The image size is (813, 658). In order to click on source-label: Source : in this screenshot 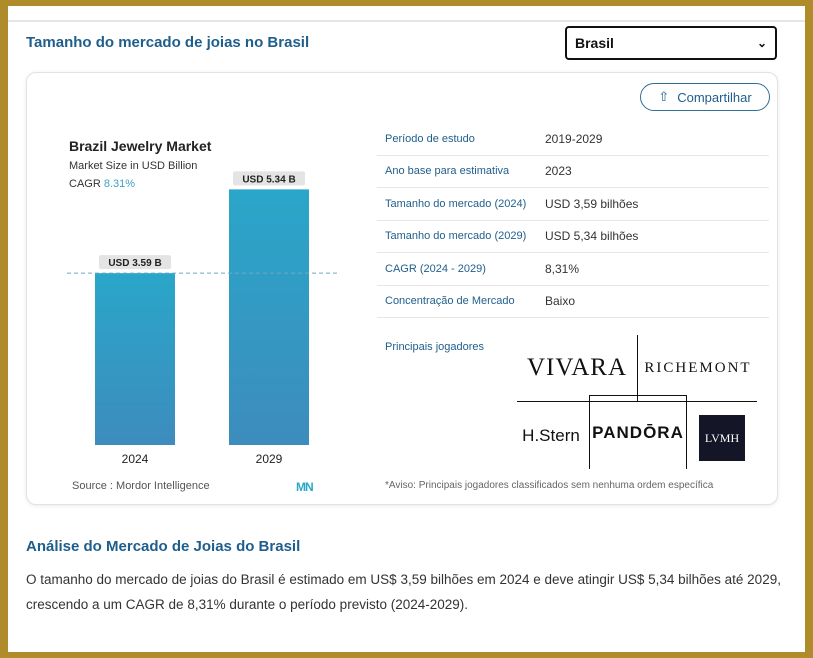, I will do `click(92, 486)`.